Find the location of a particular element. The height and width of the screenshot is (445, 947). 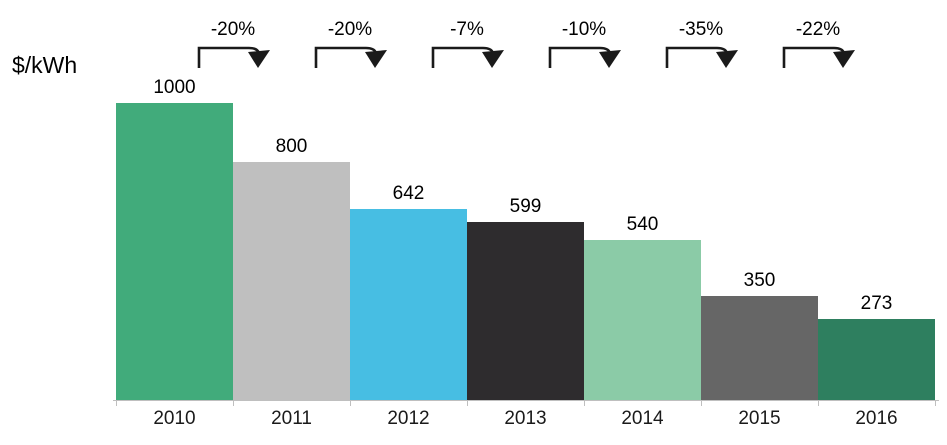

bar-value-label: 540 is located at coordinates (642, 224).